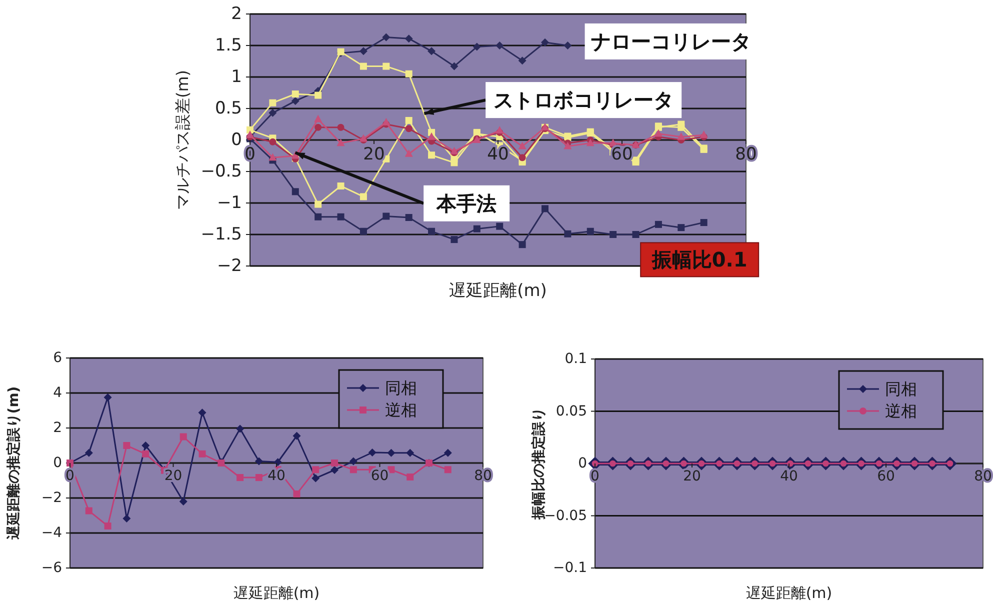  What do you see at coordinates (182, 140) in the screenshot?
I see `y-axis-title: マルチパス誤差(m)` at bounding box center [182, 140].